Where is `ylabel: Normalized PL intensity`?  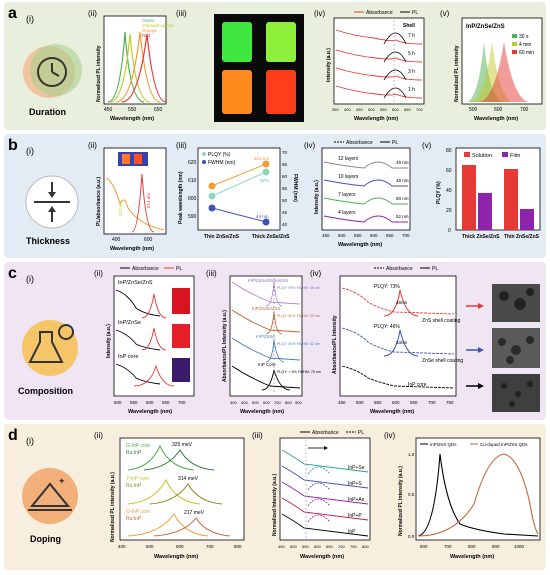
ylabel: Normalized PL intensity is located at coordinates (457, 73).